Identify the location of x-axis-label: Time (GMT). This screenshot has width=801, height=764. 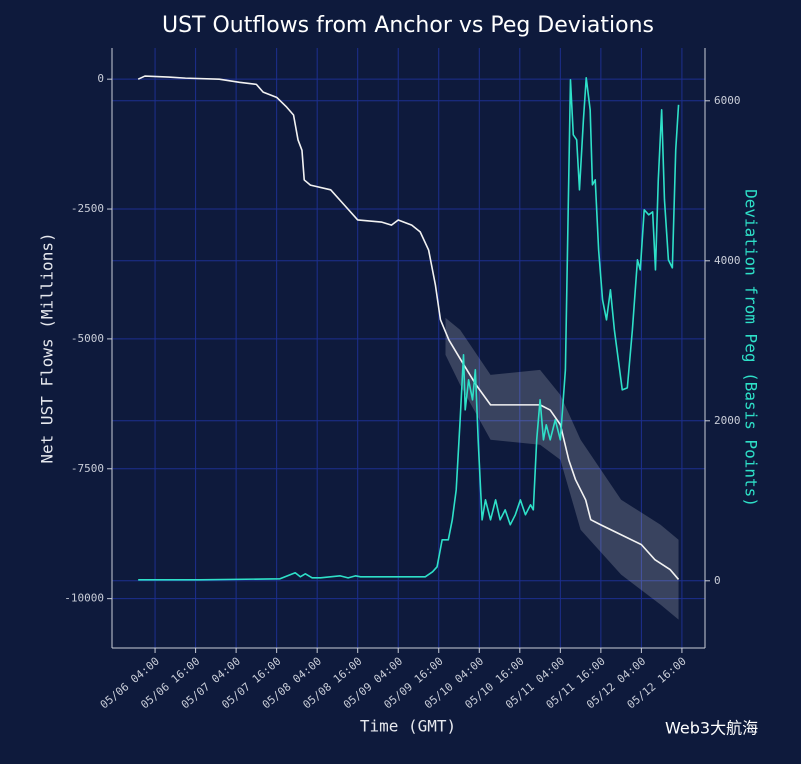
(408, 726).